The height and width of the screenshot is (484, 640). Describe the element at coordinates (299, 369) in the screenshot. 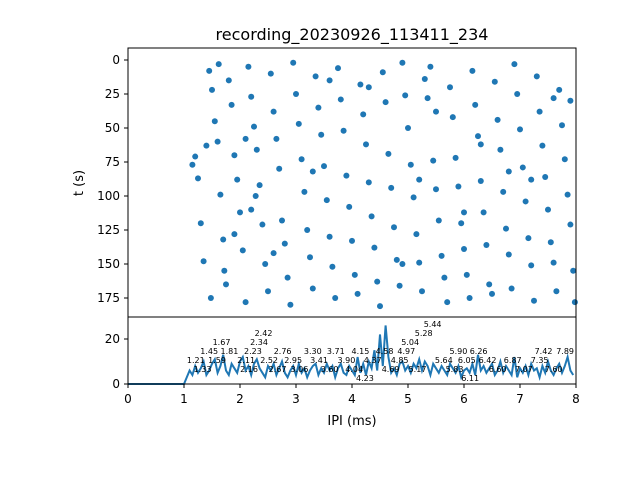

I see `peak-label: 3.06` at that location.